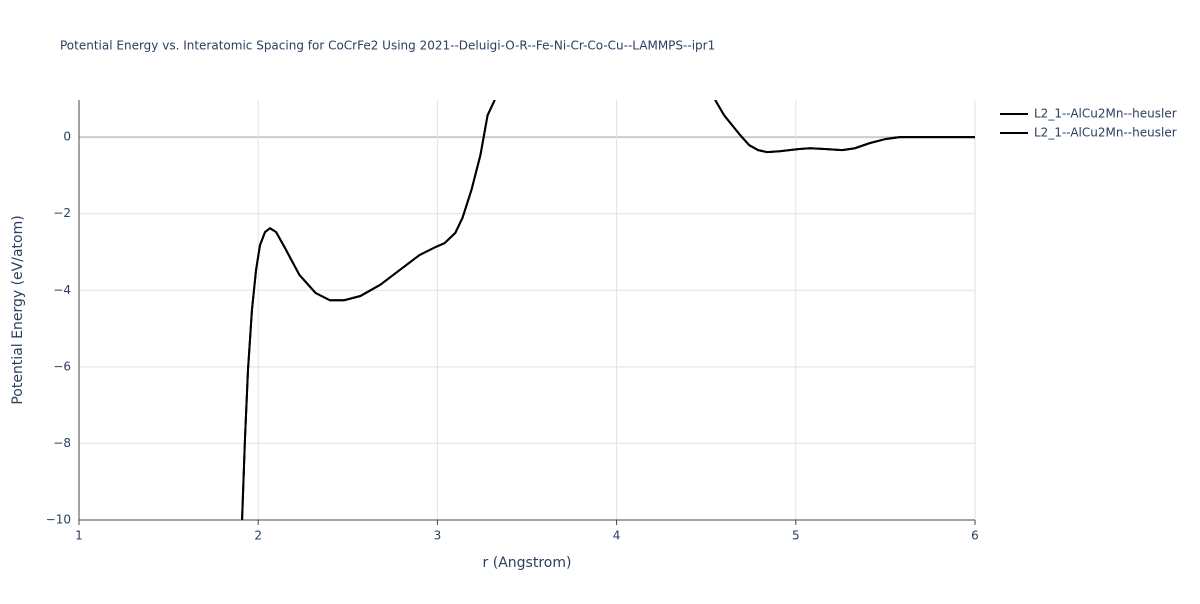  What do you see at coordinates (67, 137) in the screenshot?
I see `y-tick-label: 0` at bounding box center [67, 137].